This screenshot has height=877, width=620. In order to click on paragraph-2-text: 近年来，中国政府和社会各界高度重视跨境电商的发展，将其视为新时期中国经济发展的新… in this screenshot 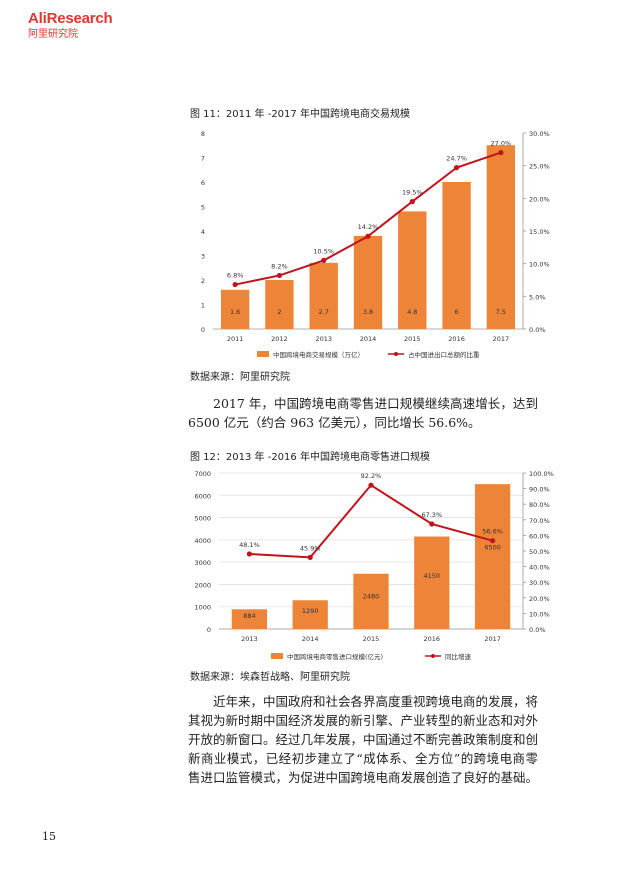, I will do `click(363, 739)`.